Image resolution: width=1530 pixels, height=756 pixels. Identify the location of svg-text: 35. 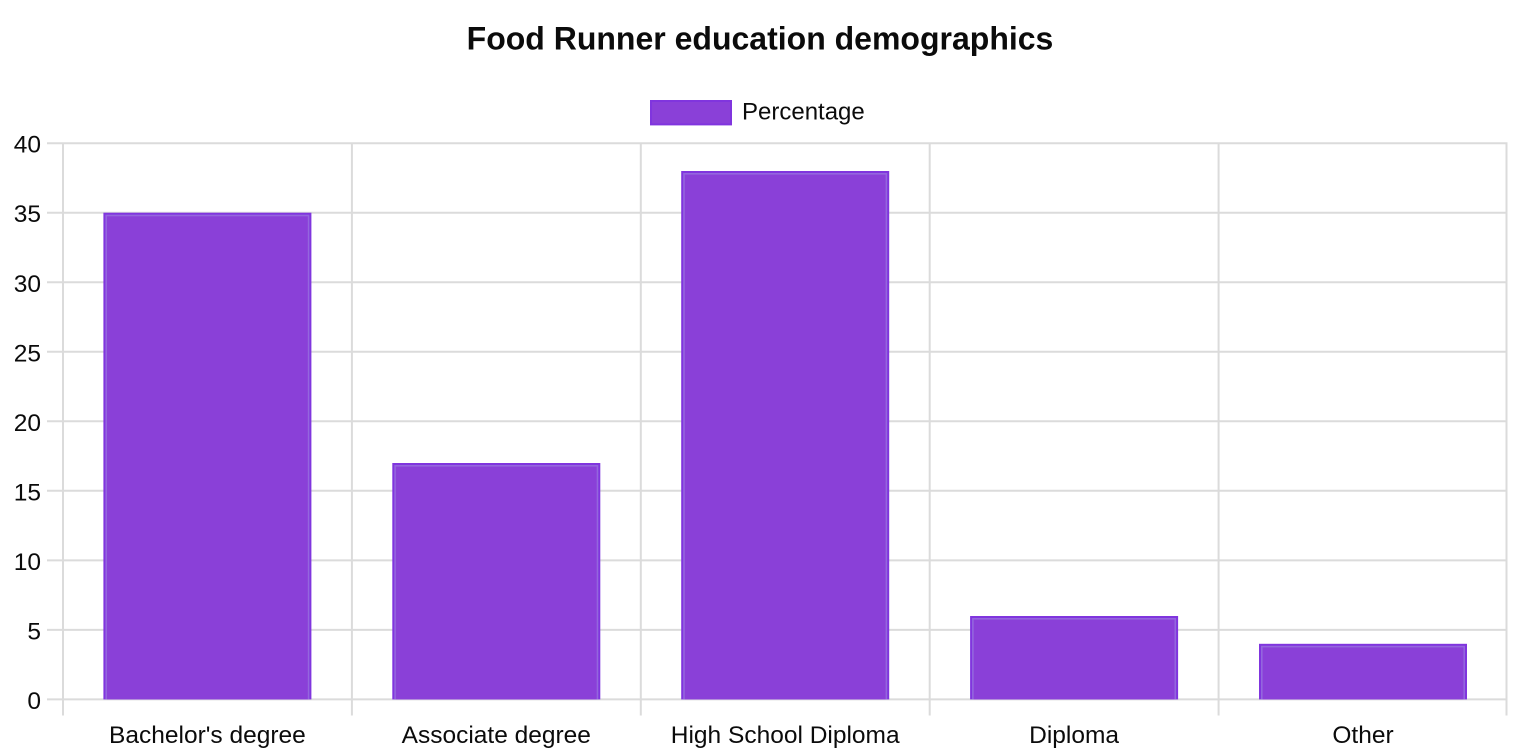
(27, 214).